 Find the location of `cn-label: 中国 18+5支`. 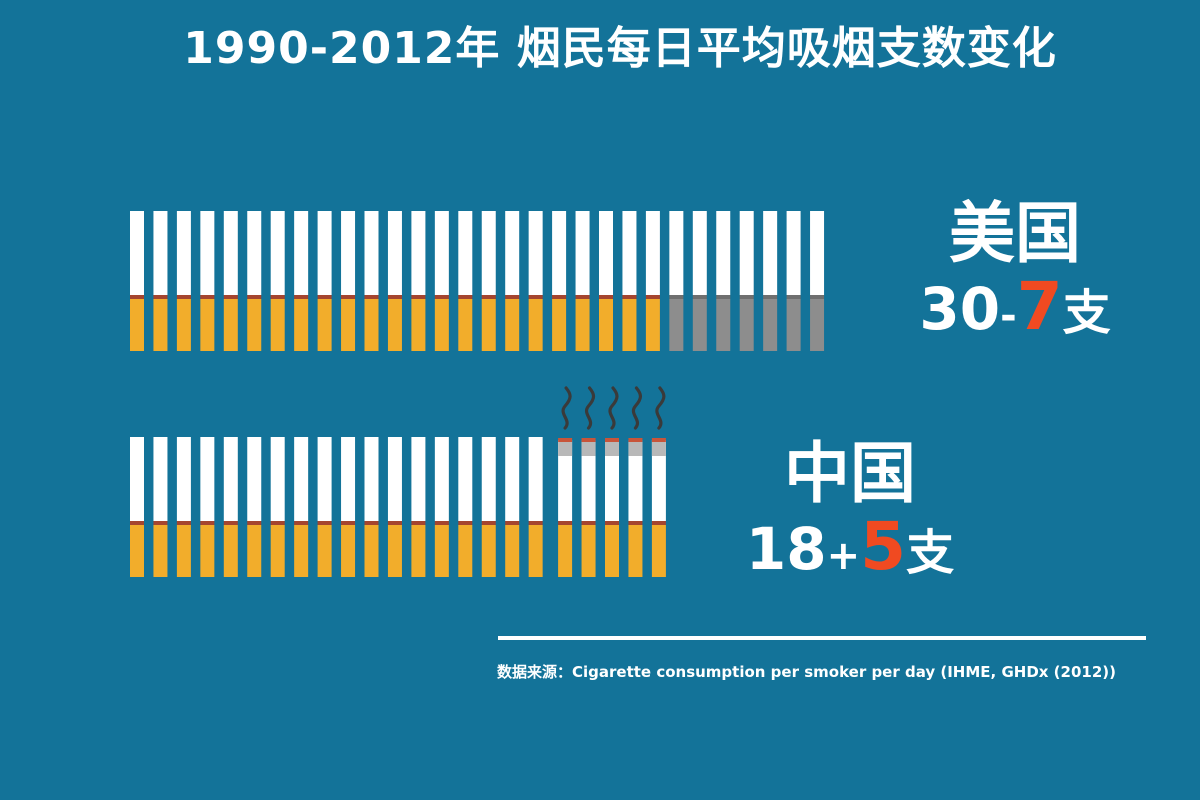

cn-label: 中国 18+5支 is located at coordinates (850, 513).